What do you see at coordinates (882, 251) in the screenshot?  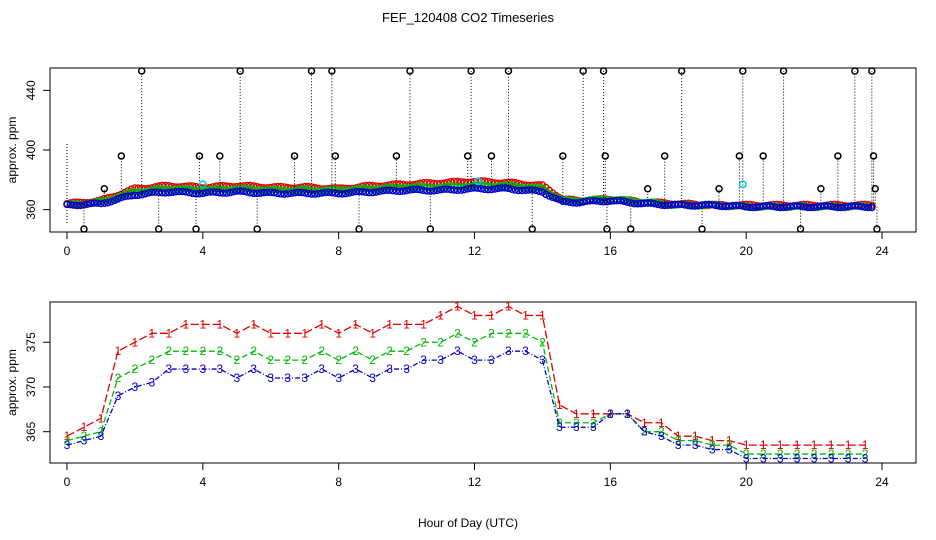 I see `top-x-tick-label: 24` at bounding box center [882, 251].